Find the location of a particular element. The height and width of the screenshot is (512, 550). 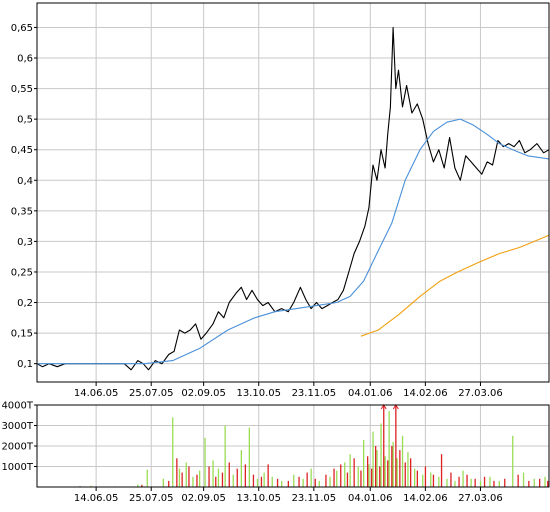

price-x-tick-label: 14.06.05 is located at coordinates (96, 393).